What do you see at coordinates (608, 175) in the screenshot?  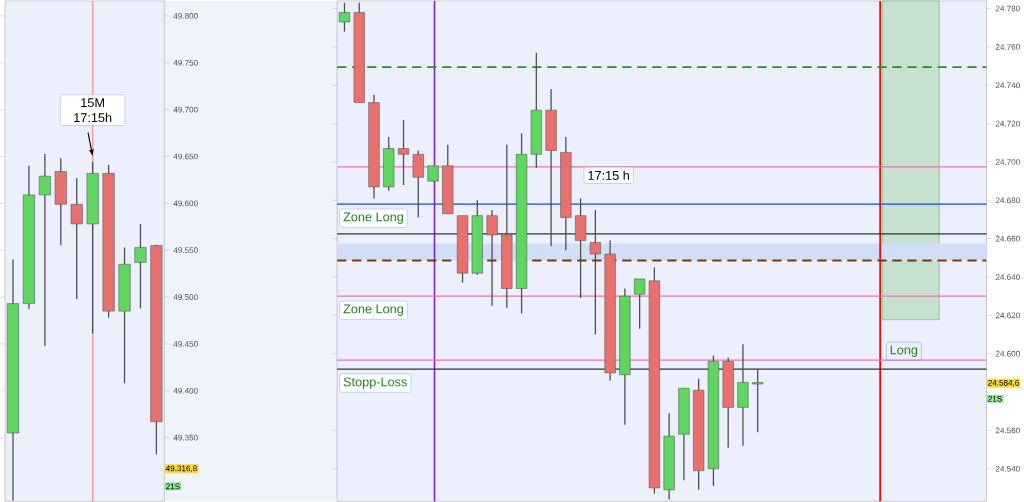 I see `annotation: 17:15 h` at bounding box center [608, 175].